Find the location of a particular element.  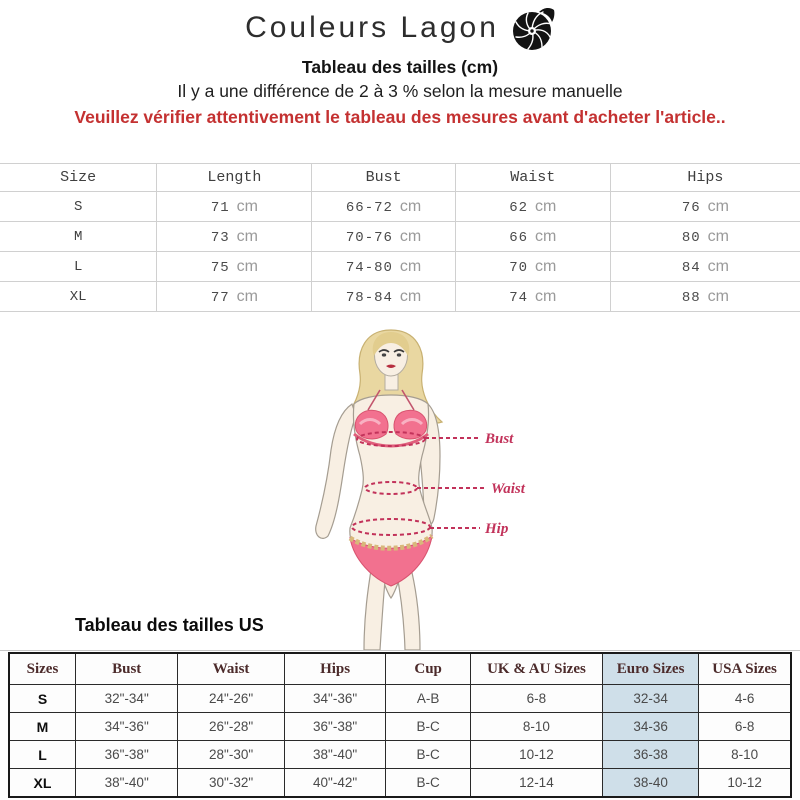

brand-header: Couleurs Lagon is located at coordinates (400, 28).